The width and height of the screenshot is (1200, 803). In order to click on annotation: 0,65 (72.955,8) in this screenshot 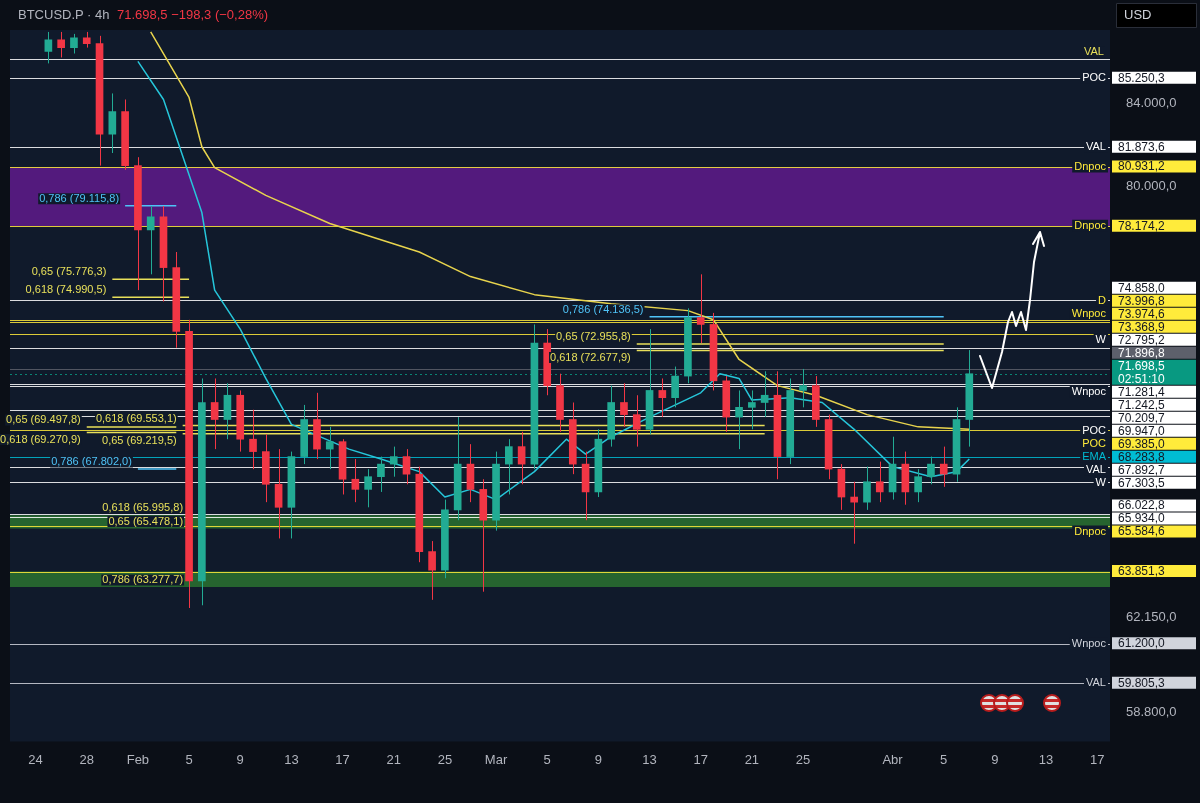, I will do `click(593, 336)`.